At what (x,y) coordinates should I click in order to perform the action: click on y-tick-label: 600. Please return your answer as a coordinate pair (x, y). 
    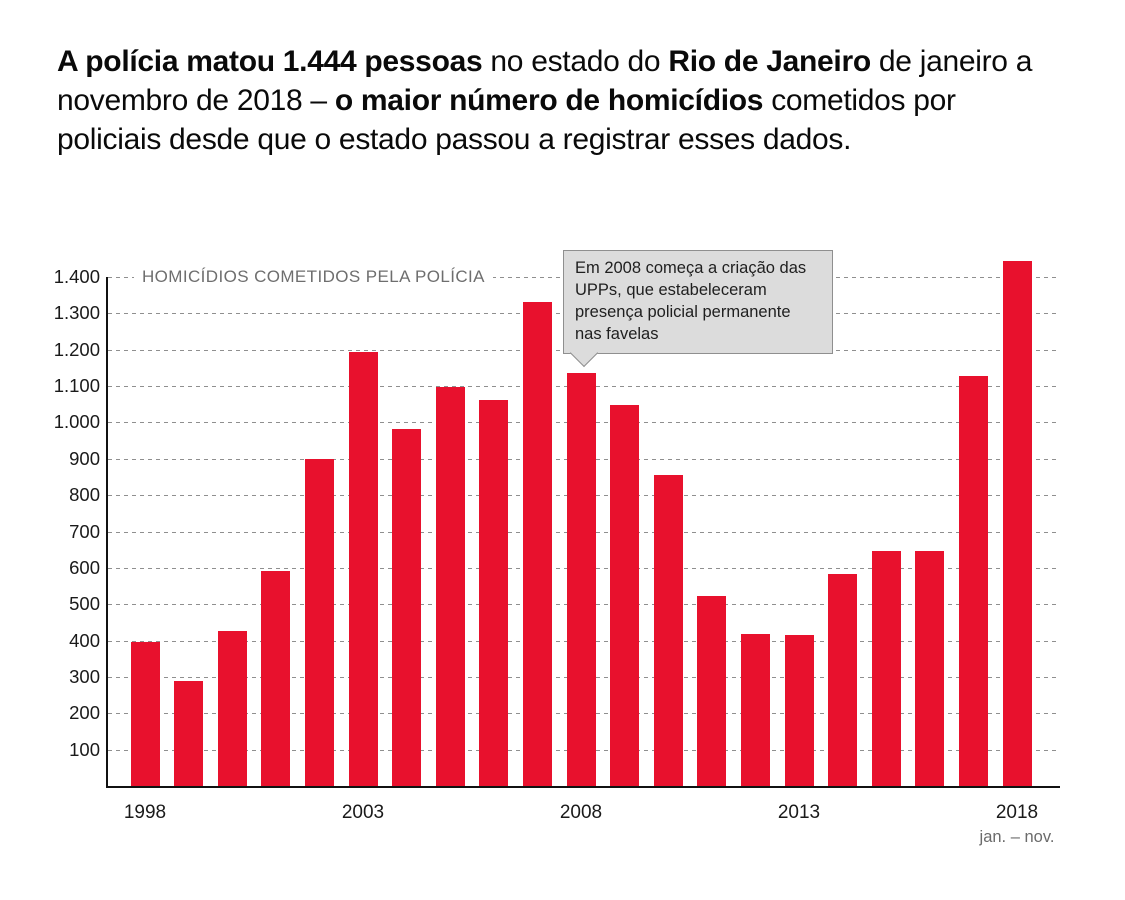
    Looking at the image, I should click on (84, 567).